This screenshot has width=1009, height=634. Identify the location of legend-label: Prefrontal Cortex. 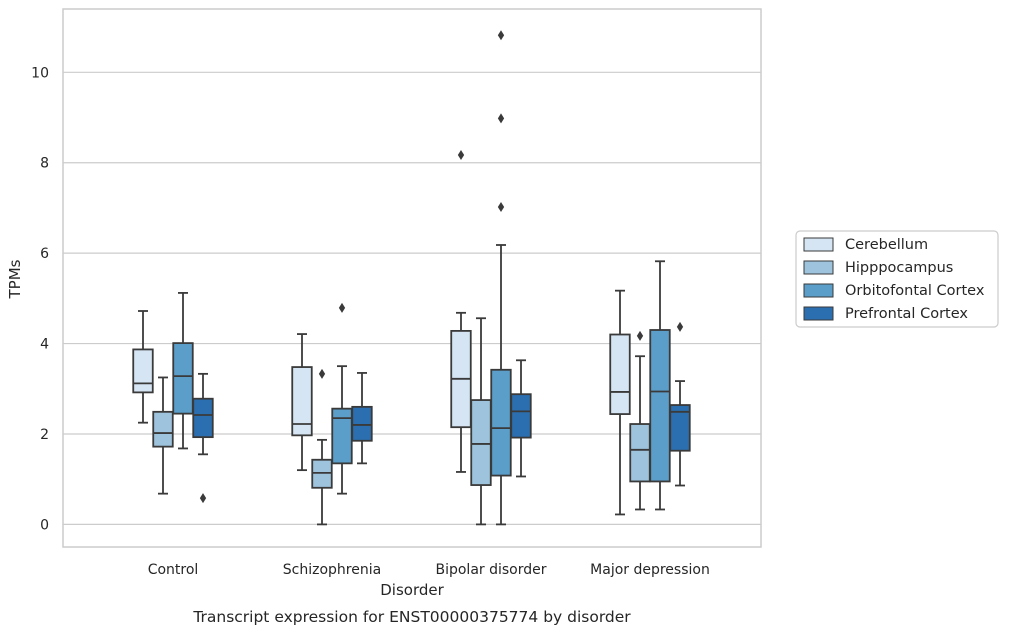
(906, 314).